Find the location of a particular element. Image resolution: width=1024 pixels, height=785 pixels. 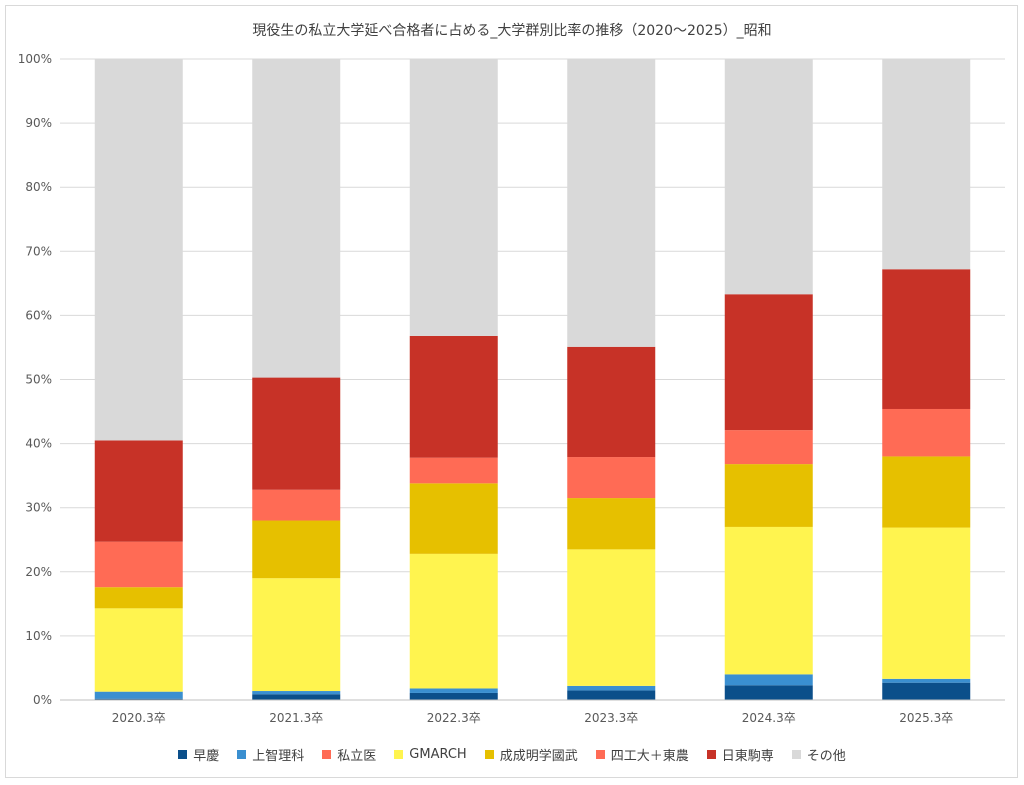

legend-label: 成成明学國武 is located at coordinates (538, 756).